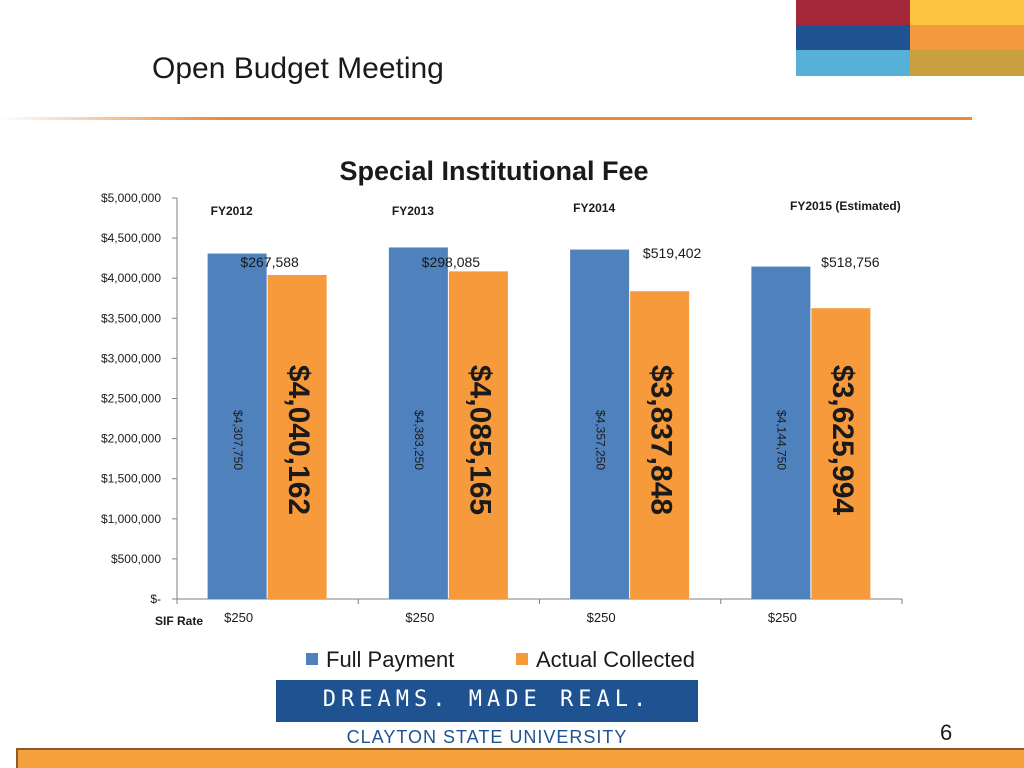 This screenshot has height=768, width=1024. I want to click on full-payment-value-label: $4,383,250, so click(419, 440).